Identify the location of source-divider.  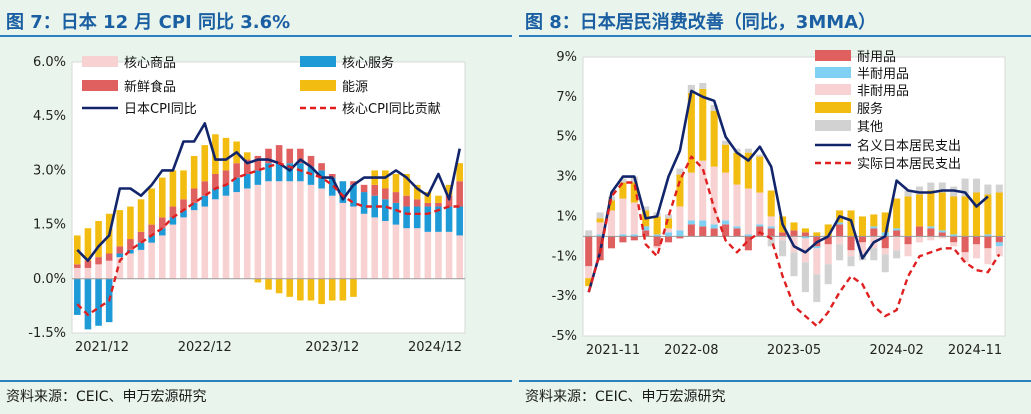
(775, 381).